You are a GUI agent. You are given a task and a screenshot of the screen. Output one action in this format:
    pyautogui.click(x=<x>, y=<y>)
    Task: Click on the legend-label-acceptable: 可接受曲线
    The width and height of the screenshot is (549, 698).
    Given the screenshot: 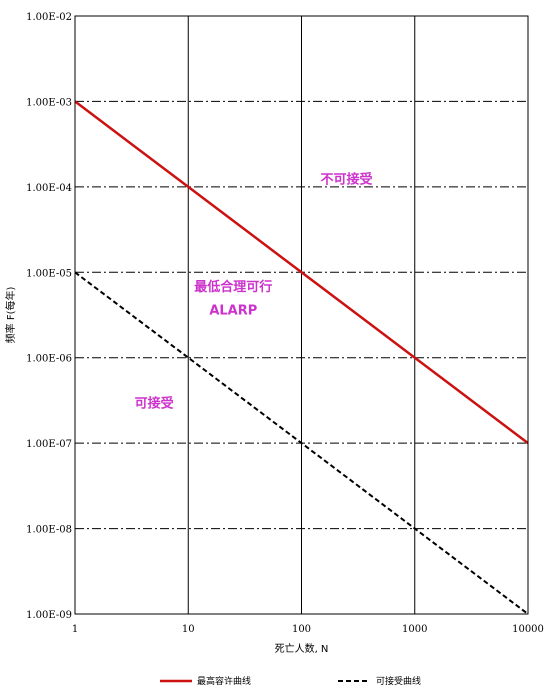 What is the action you would take?
    pyautogui.click(x=398, y=681)
    